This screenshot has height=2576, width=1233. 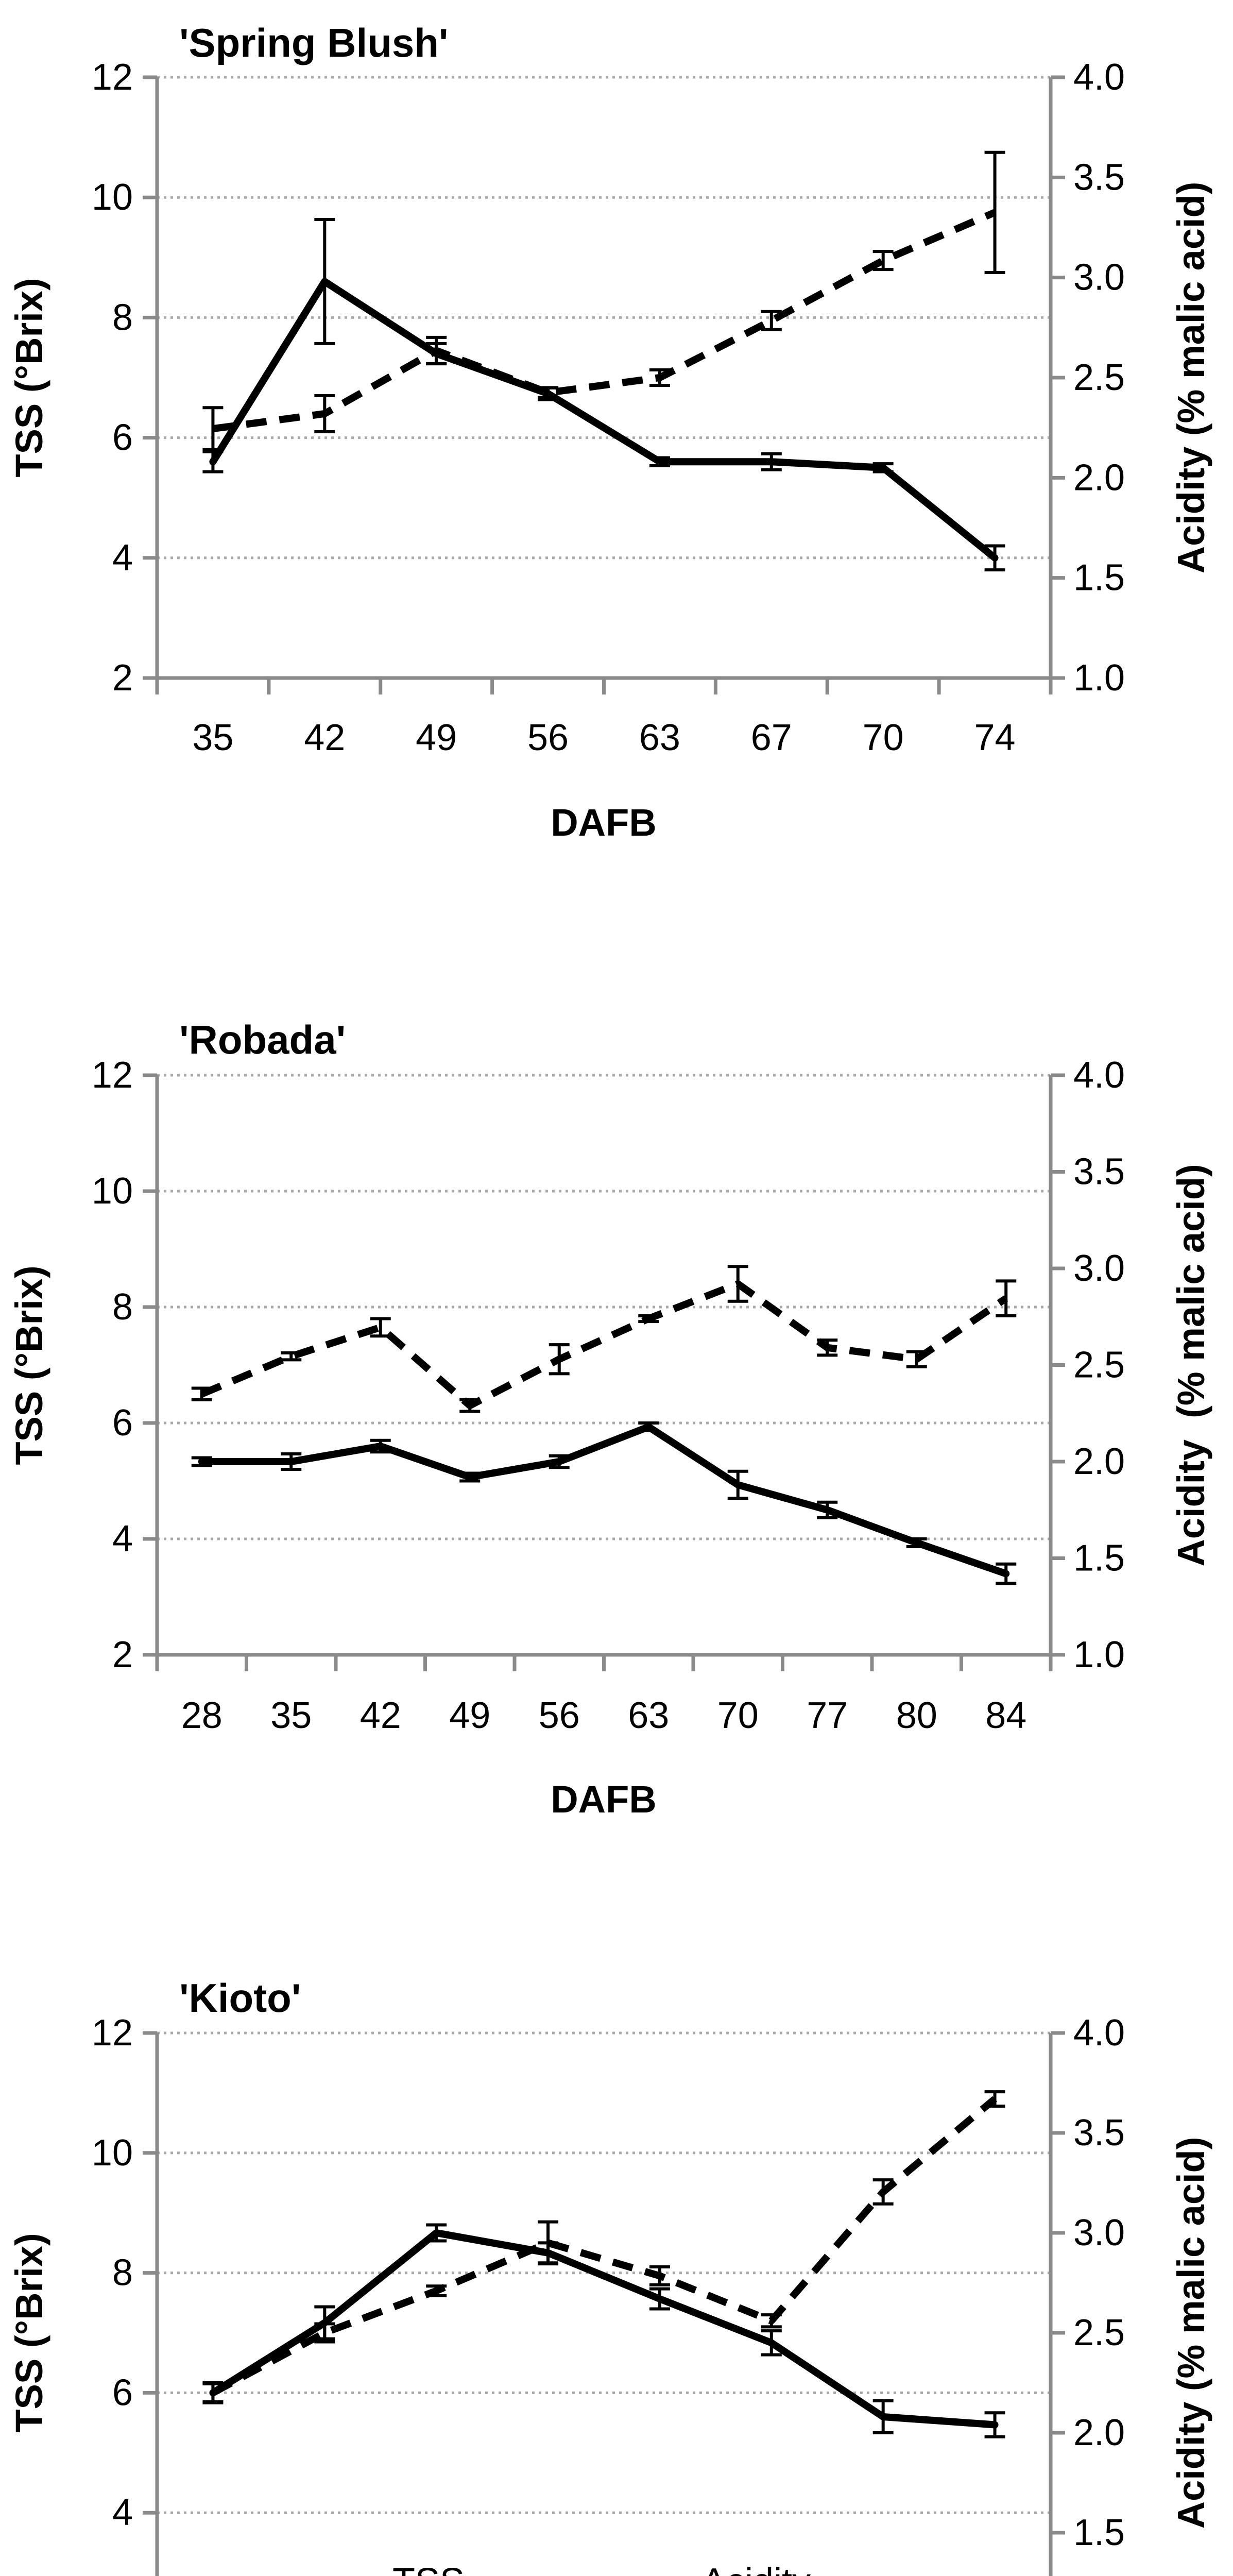 What do you see at coordinates (1005, 1716) in the screenshot?
I see `x-tick-label: 84` at bounding box center [1005, 1716].